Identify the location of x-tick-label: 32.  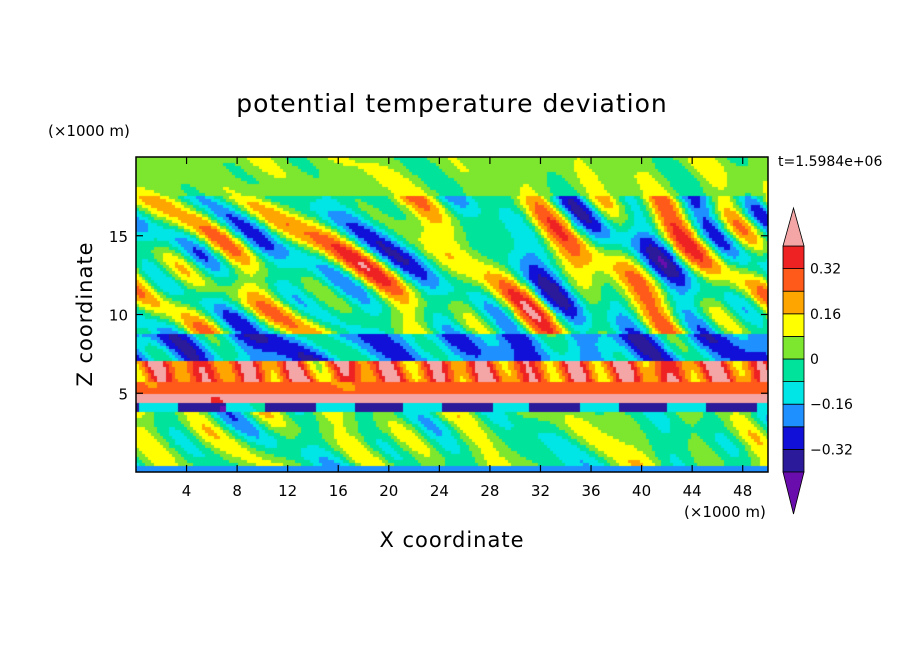
(540, 491).